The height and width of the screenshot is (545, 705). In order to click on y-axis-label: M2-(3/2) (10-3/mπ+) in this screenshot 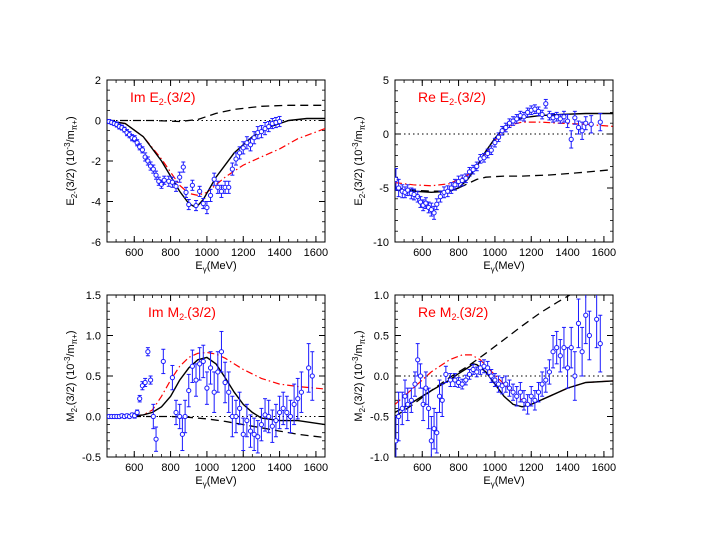, I will do `click(359, 375)`.